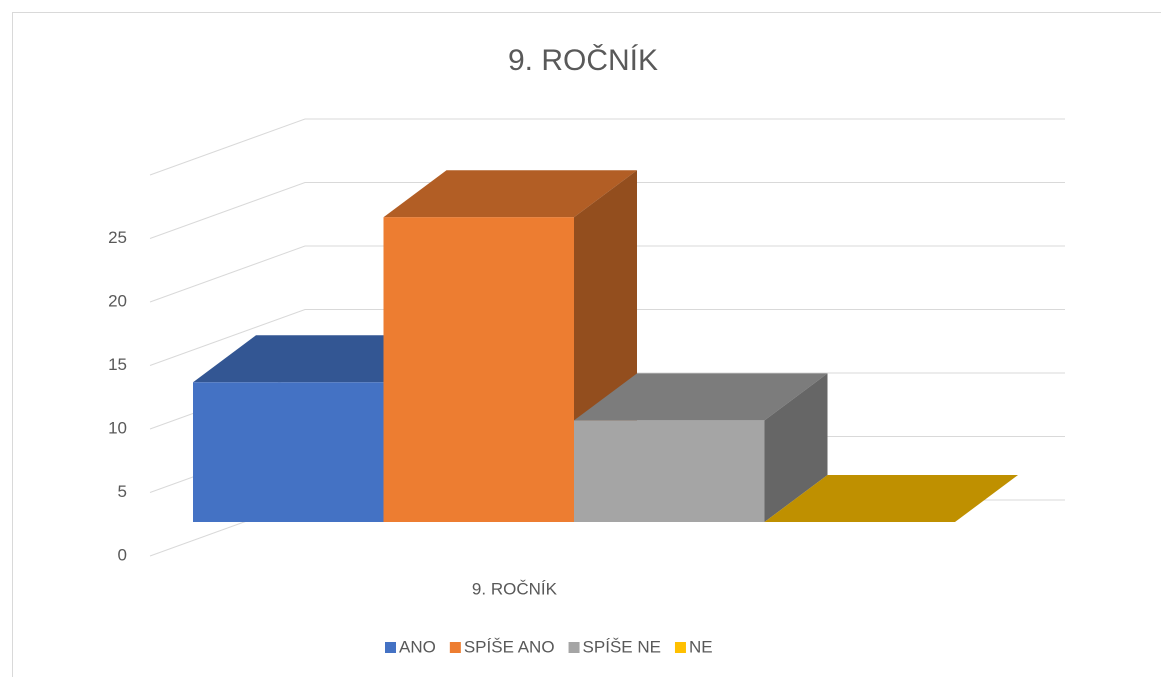 The image size is (1161, 677). Describe the element at coordinates (122, 554) in the screenshot. I see `y-tick-label: 0` at that location.